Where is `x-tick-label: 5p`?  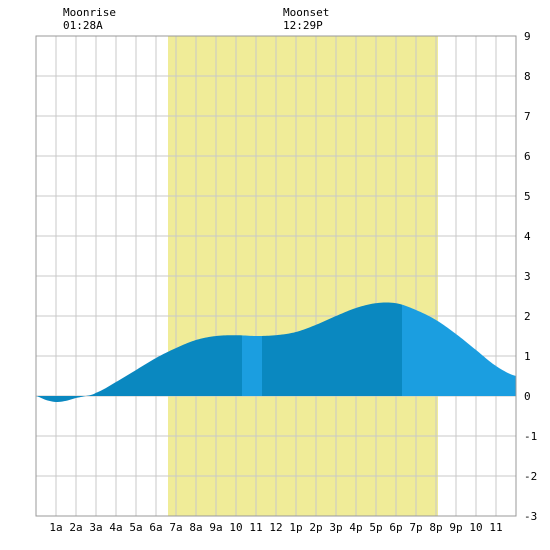 x-tick-label: 5p is located at coordinates (375, 527).